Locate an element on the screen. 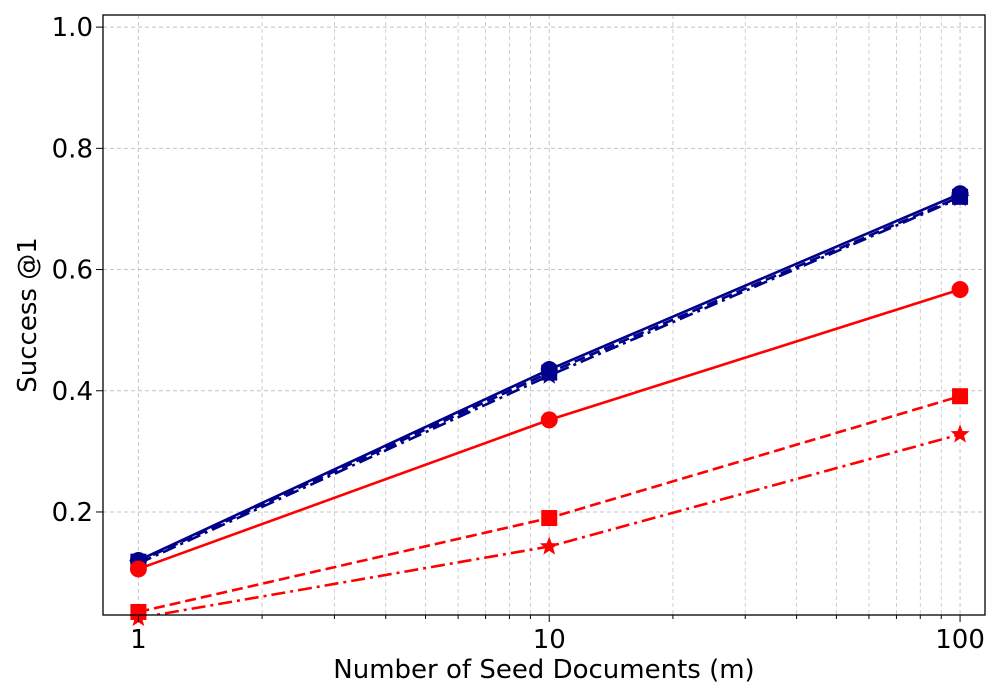 The image size is (1000, 700). y-tick-label: 0.2 is located at coordinates (72, 513).